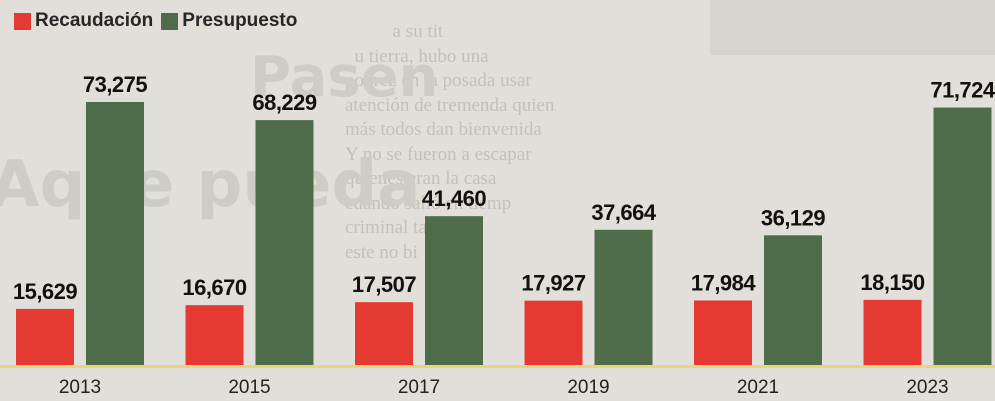 The width and height of the screenshot is (995, 401). I want to click on legend-label-presupuesto: Presupuesto, so click(240, 20).